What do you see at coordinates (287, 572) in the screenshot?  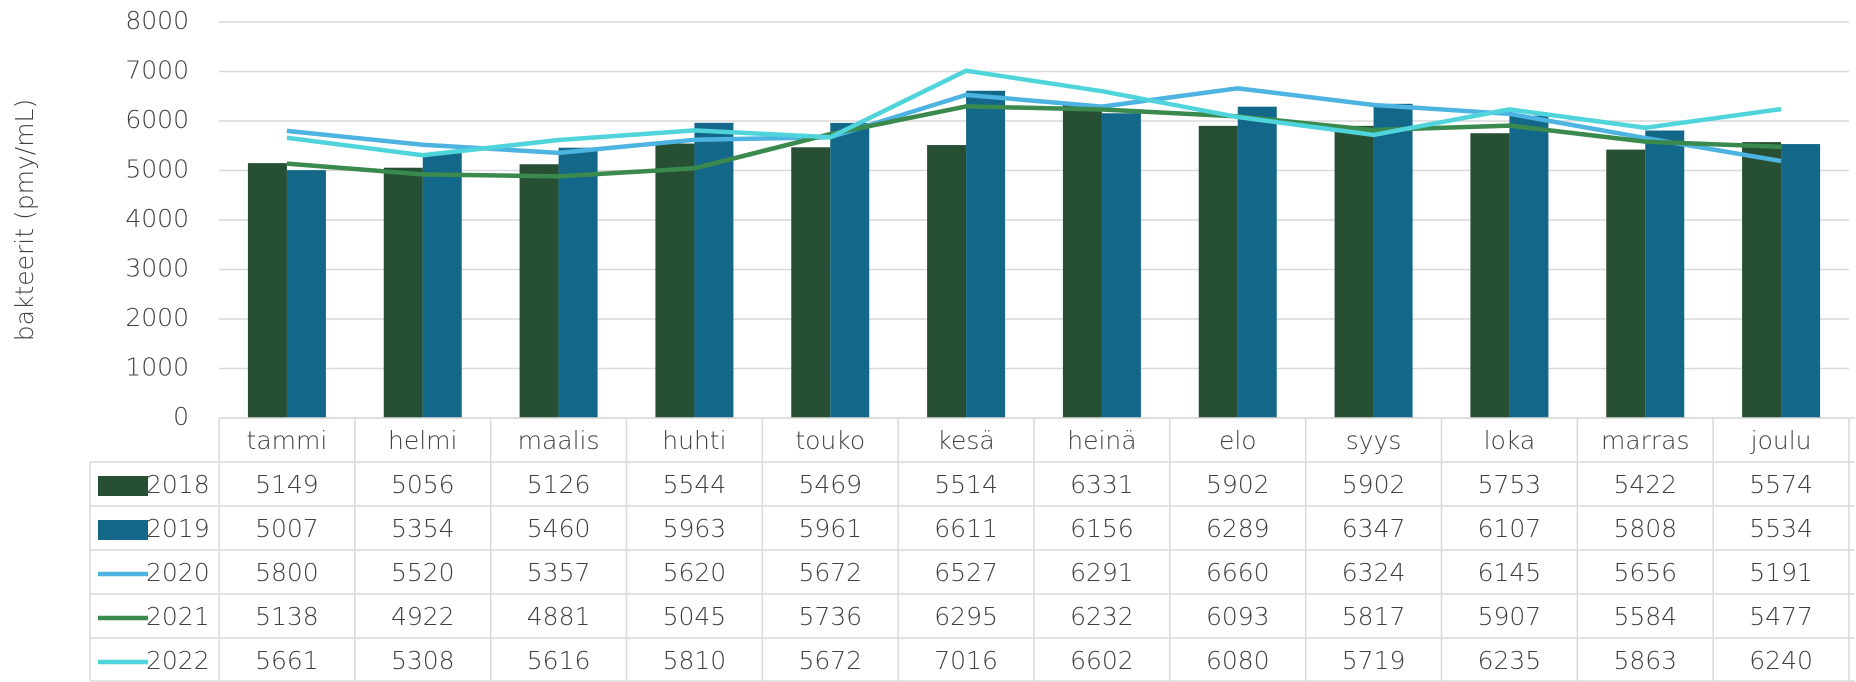 I see `table-value: 5800` at bounding box center [287, 572].